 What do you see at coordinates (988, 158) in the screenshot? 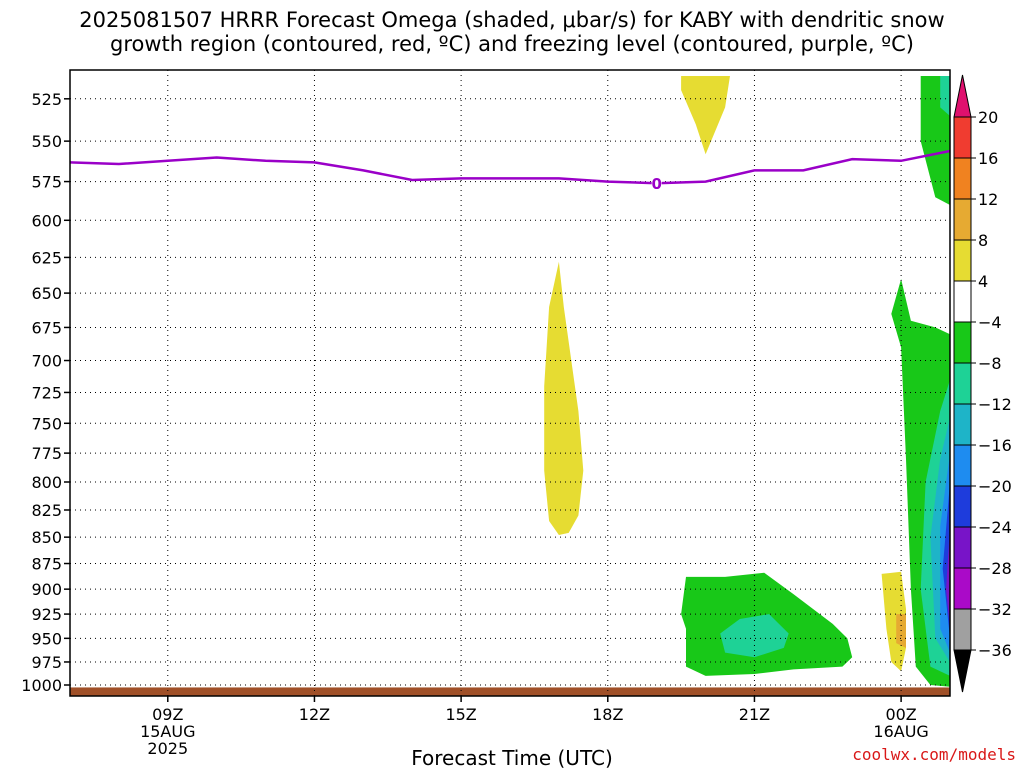
I see `colorbar-tick-label: 16` at bounding box center [988, 158].